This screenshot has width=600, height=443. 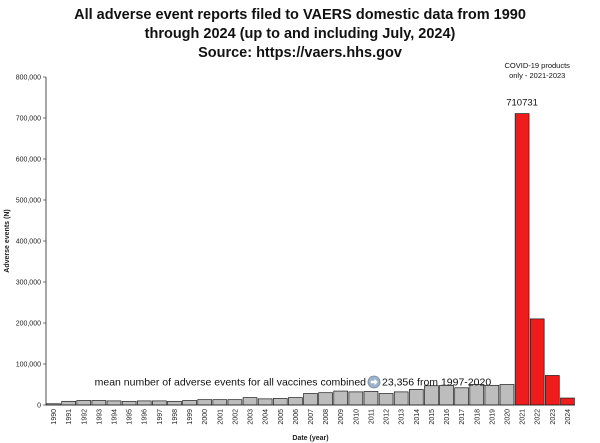 I want to click on x-tick-label: 1996, so click(x=145, y=417).